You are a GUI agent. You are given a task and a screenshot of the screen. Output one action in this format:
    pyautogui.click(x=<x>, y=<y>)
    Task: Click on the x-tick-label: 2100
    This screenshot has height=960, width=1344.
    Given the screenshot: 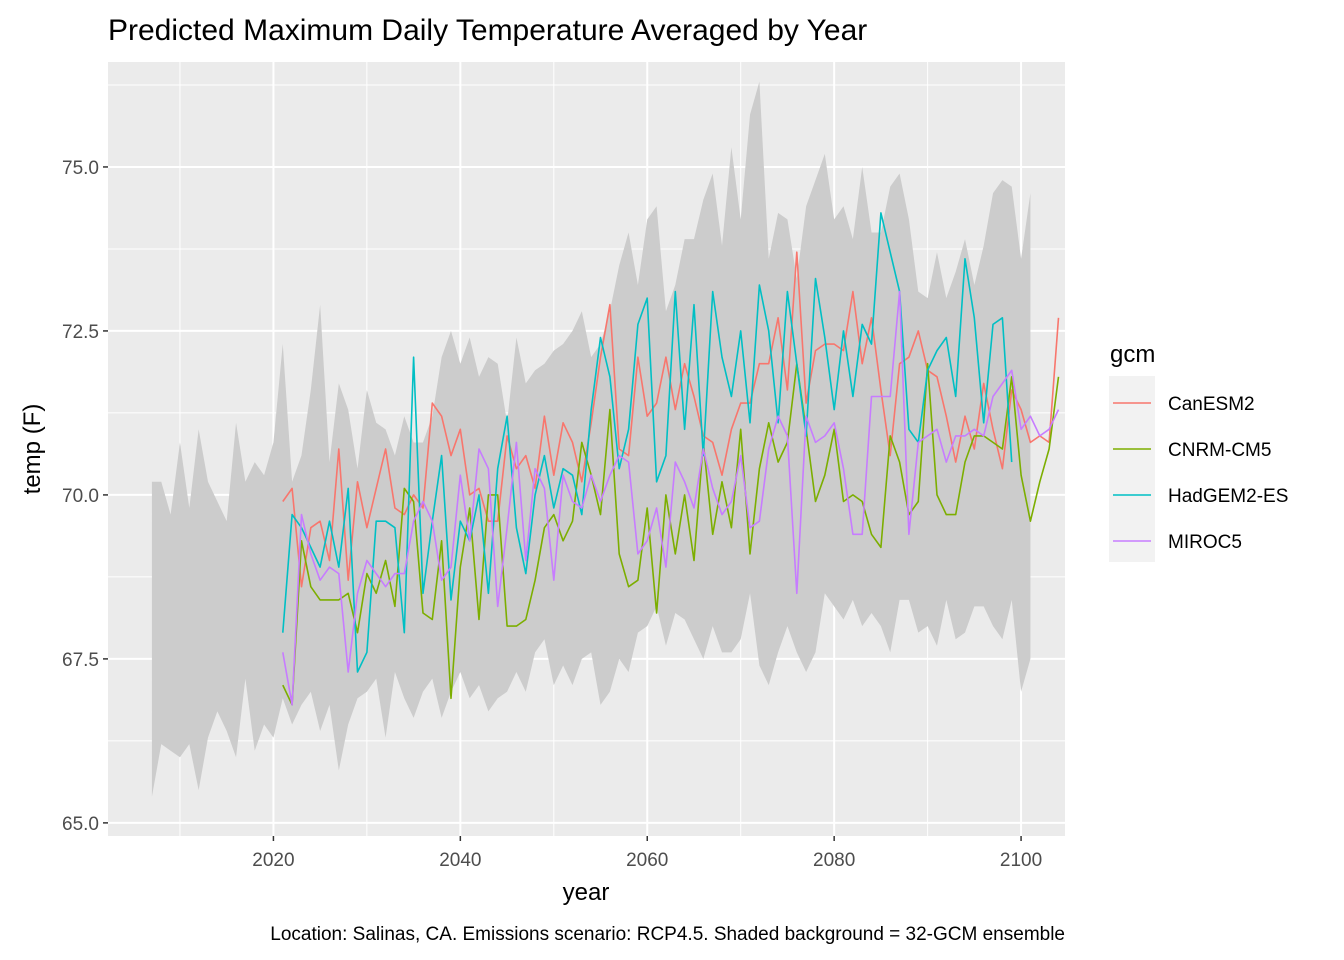 What is the action you would take?
    pyautogui.click(x=1021, y=860)
    